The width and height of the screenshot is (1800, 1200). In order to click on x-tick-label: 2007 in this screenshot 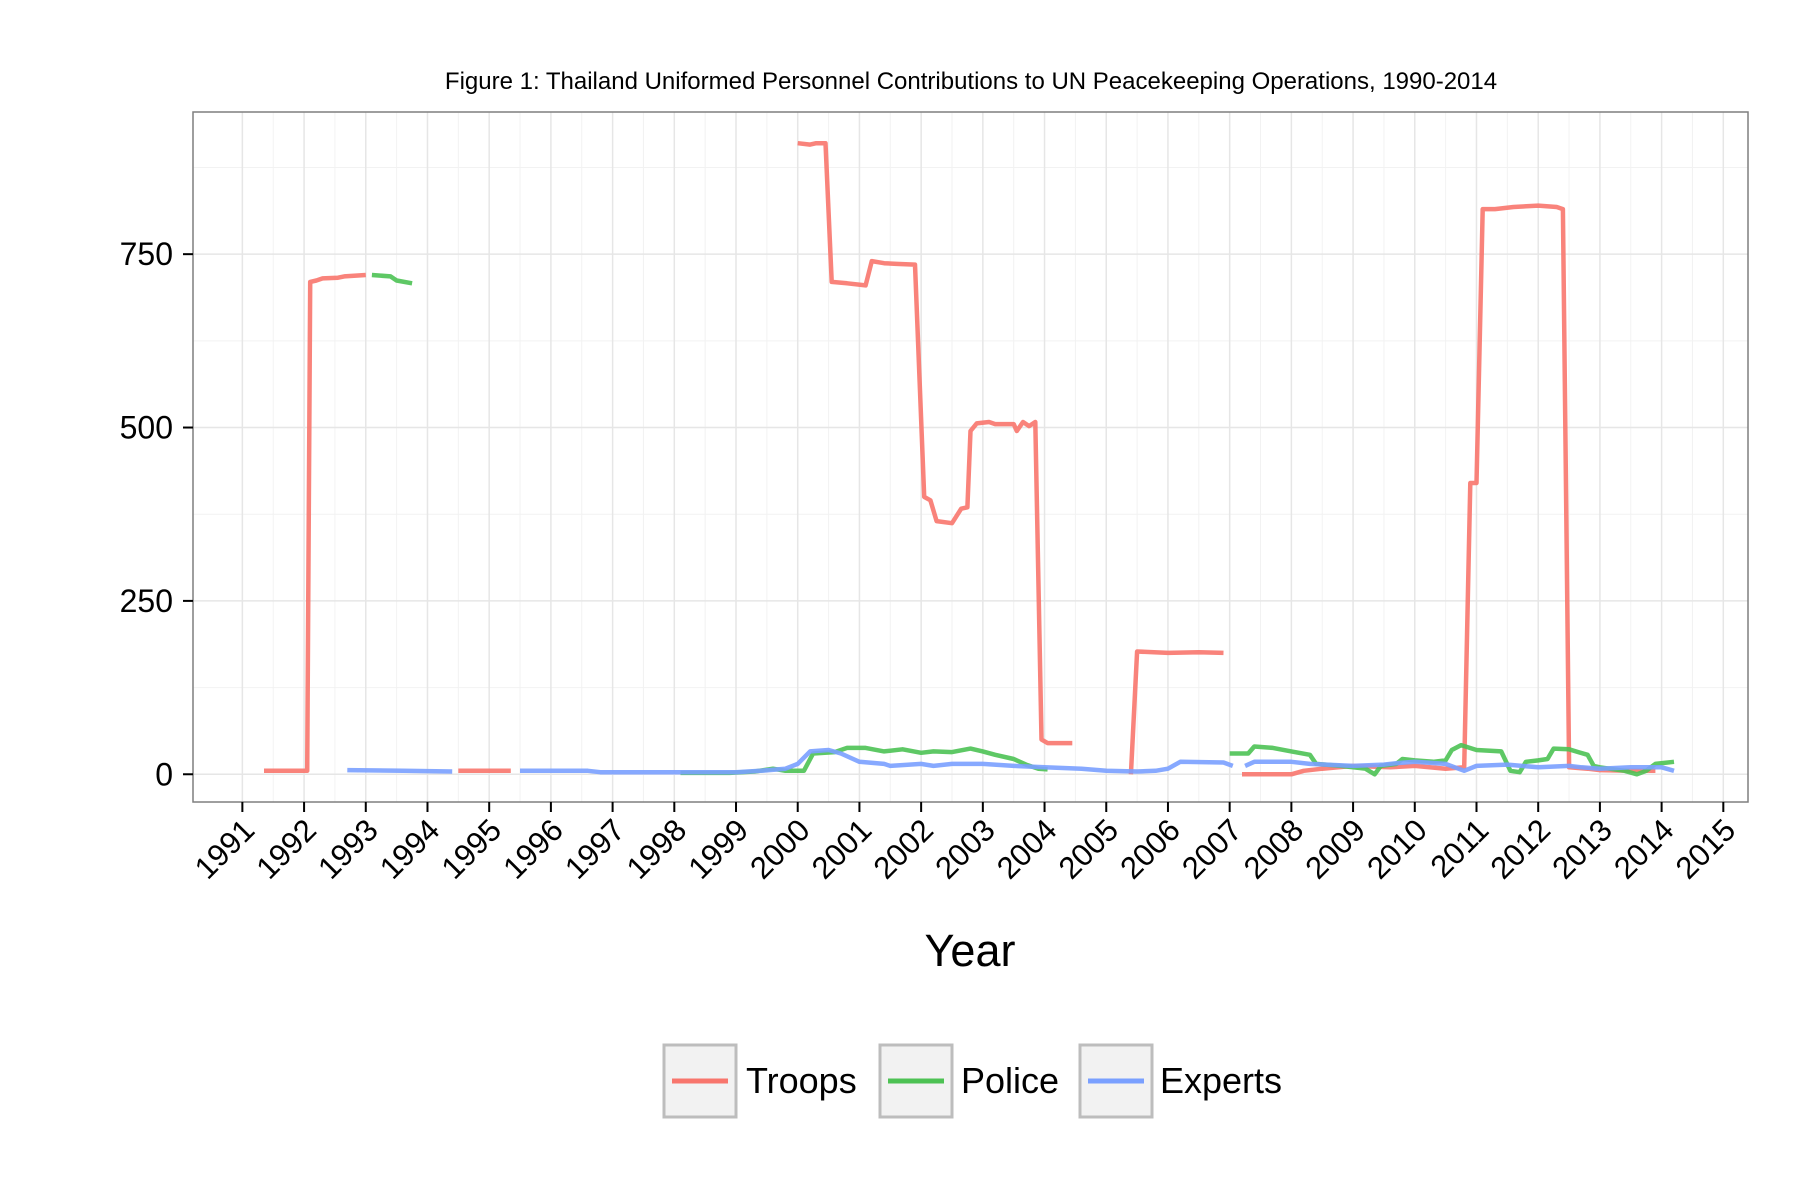, I will do `click(1212, 849)`.